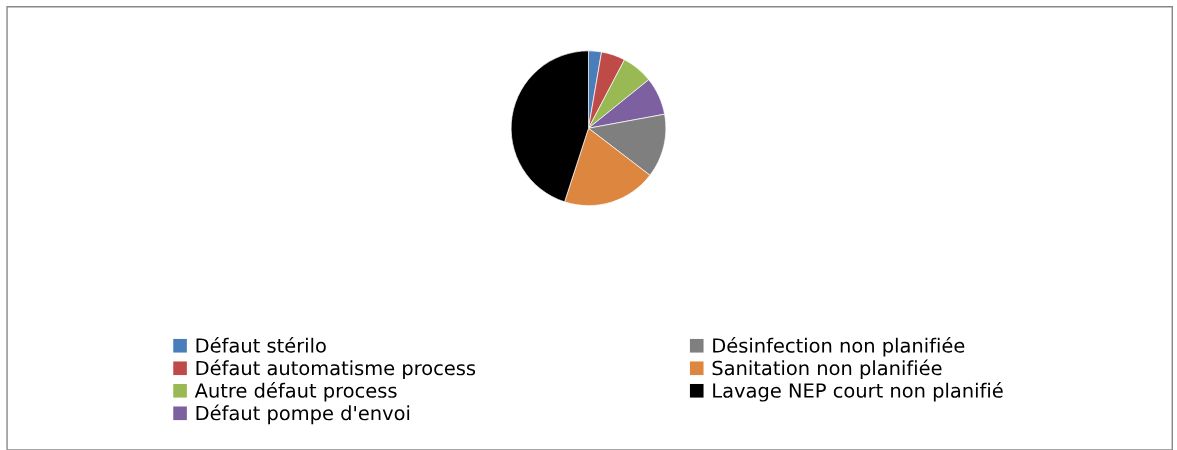 The height and width of the screenshot is (450, 1177). What do you see at coordinates (858, 392) in the screenshot?
I see `legend-label: Lavage NEP court non planifié` at bounding box center [858, 392].